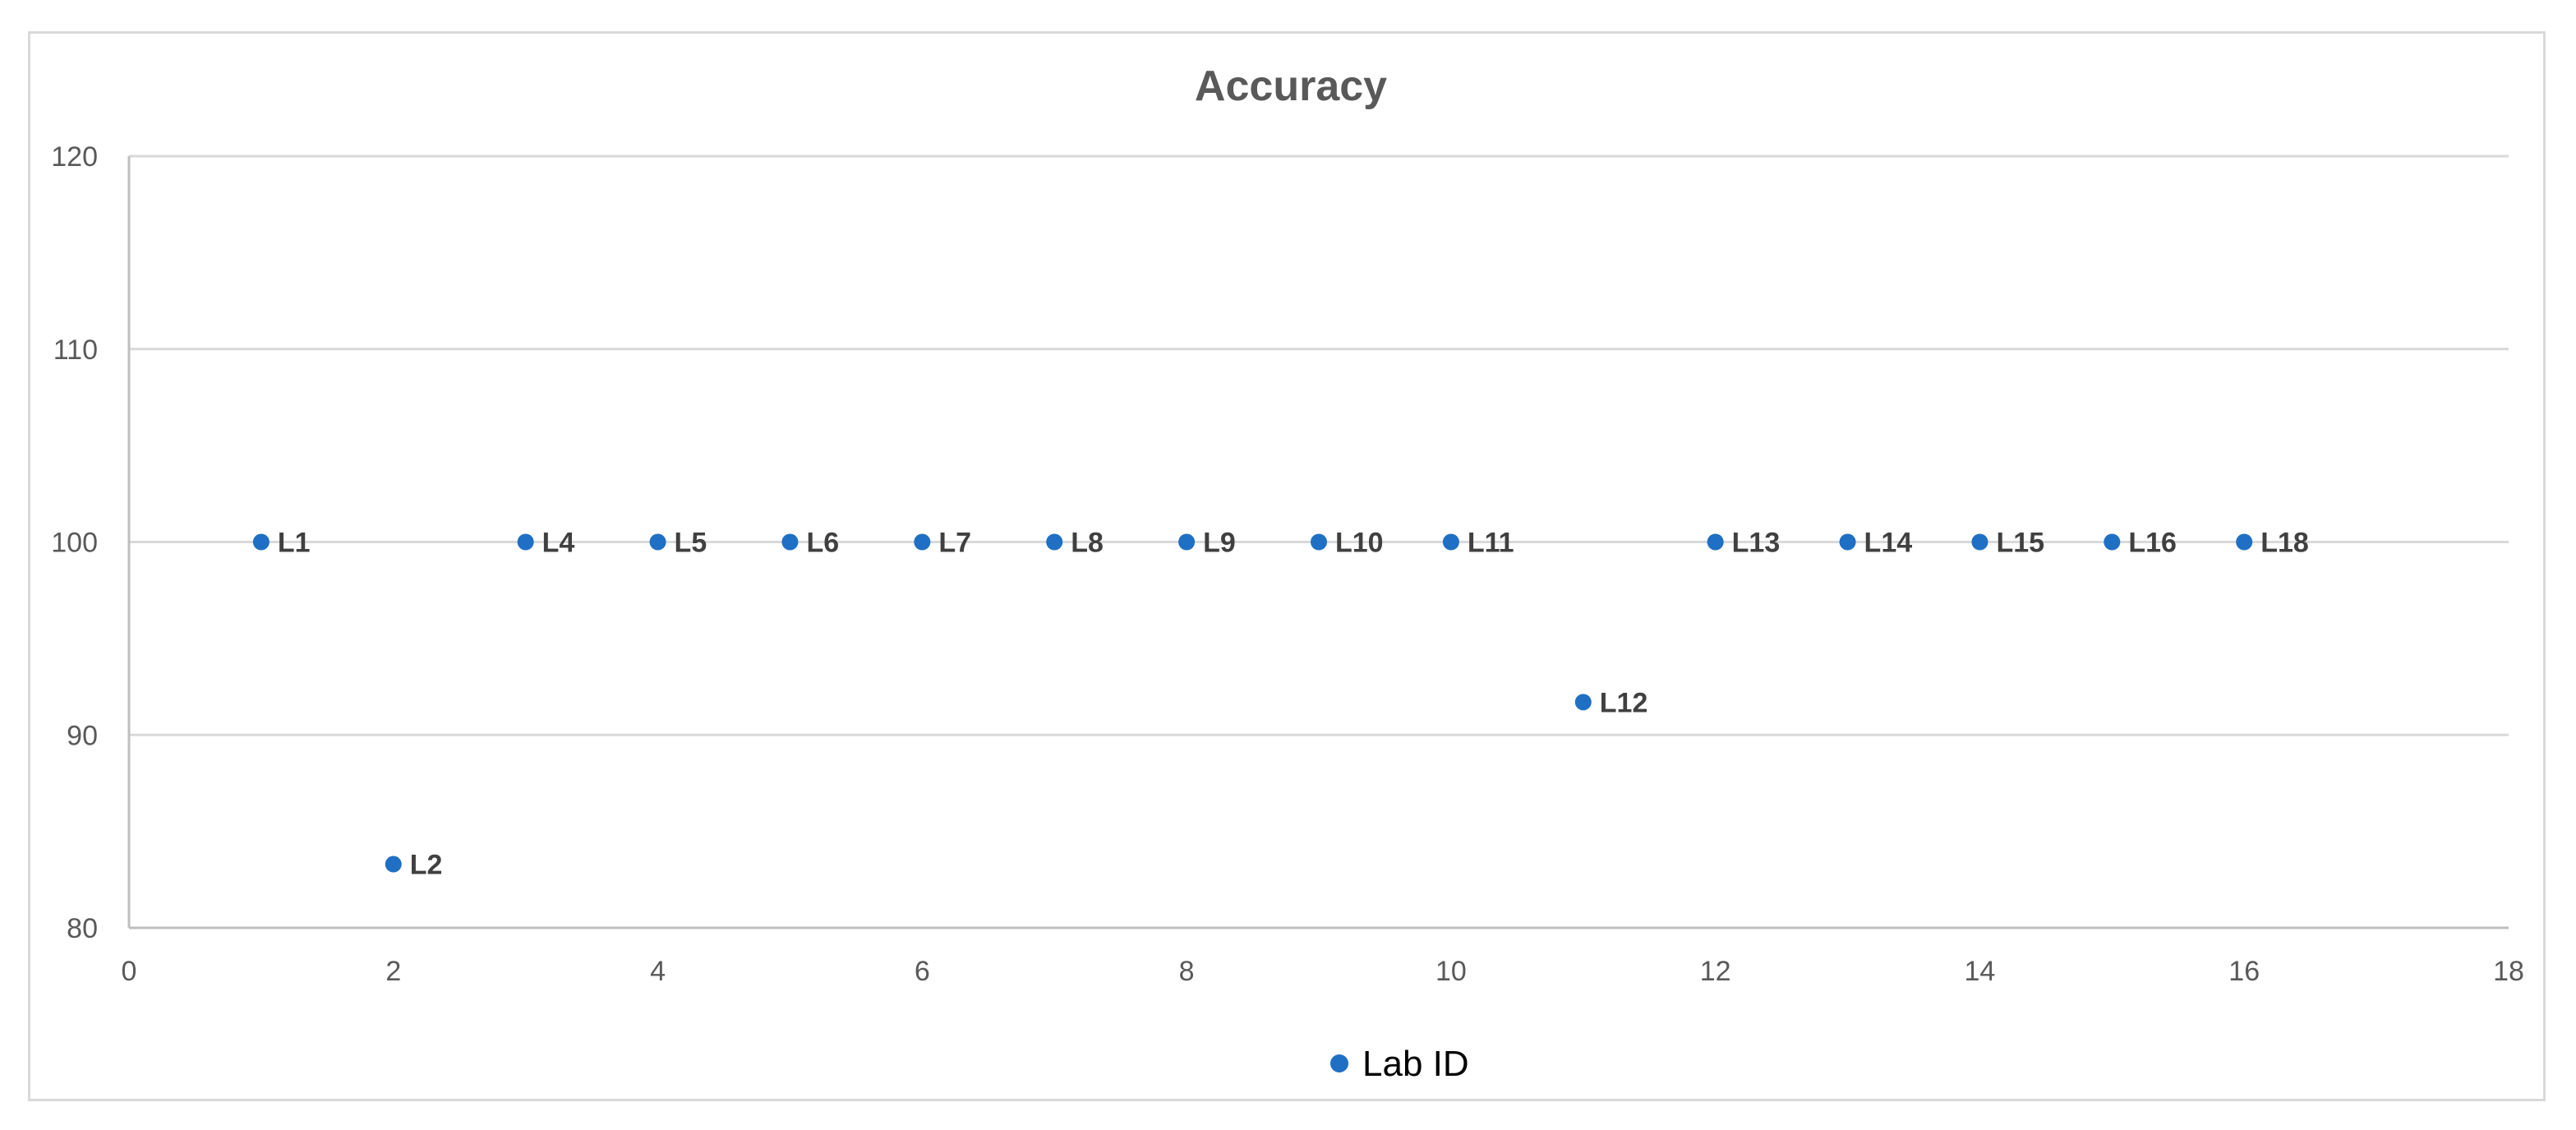 Image resolution: width=2576 pixels, height=1130 pixels. I want to click on chart-title: Accuracy, so click(1291, 86).